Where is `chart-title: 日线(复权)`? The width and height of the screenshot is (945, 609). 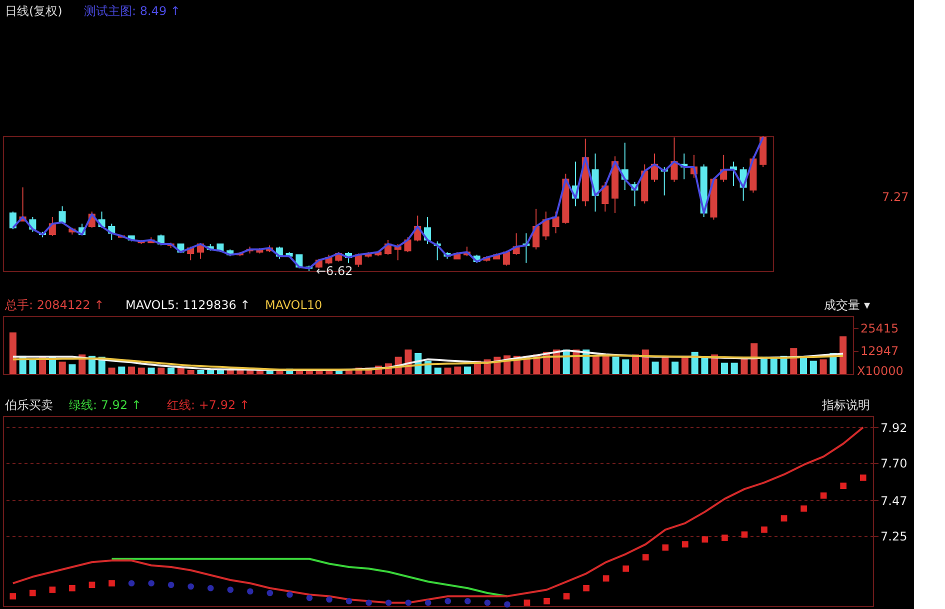 chart-title: 日线(复权) is located at coordinates (33, 11).